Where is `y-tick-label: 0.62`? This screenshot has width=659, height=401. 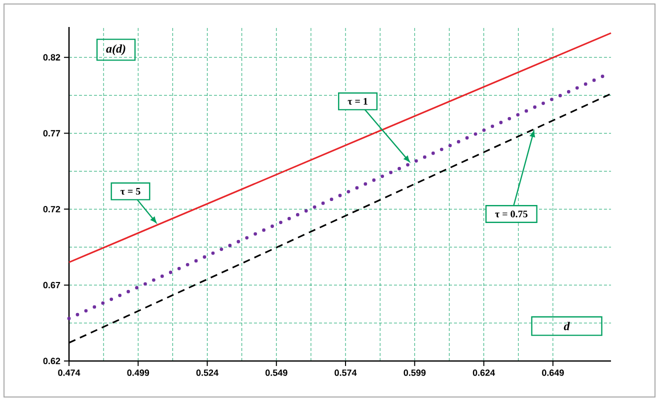 y-tick-label: 0.62 is located at coordinates (51, 361).